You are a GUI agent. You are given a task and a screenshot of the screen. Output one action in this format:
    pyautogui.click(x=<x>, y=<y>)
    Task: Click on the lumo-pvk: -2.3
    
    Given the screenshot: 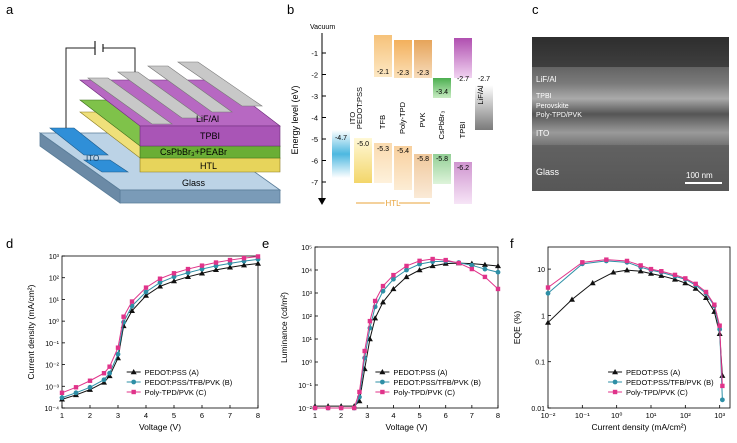 What is the action you would take?
    pyautogui.click(x=423, y=73)
    